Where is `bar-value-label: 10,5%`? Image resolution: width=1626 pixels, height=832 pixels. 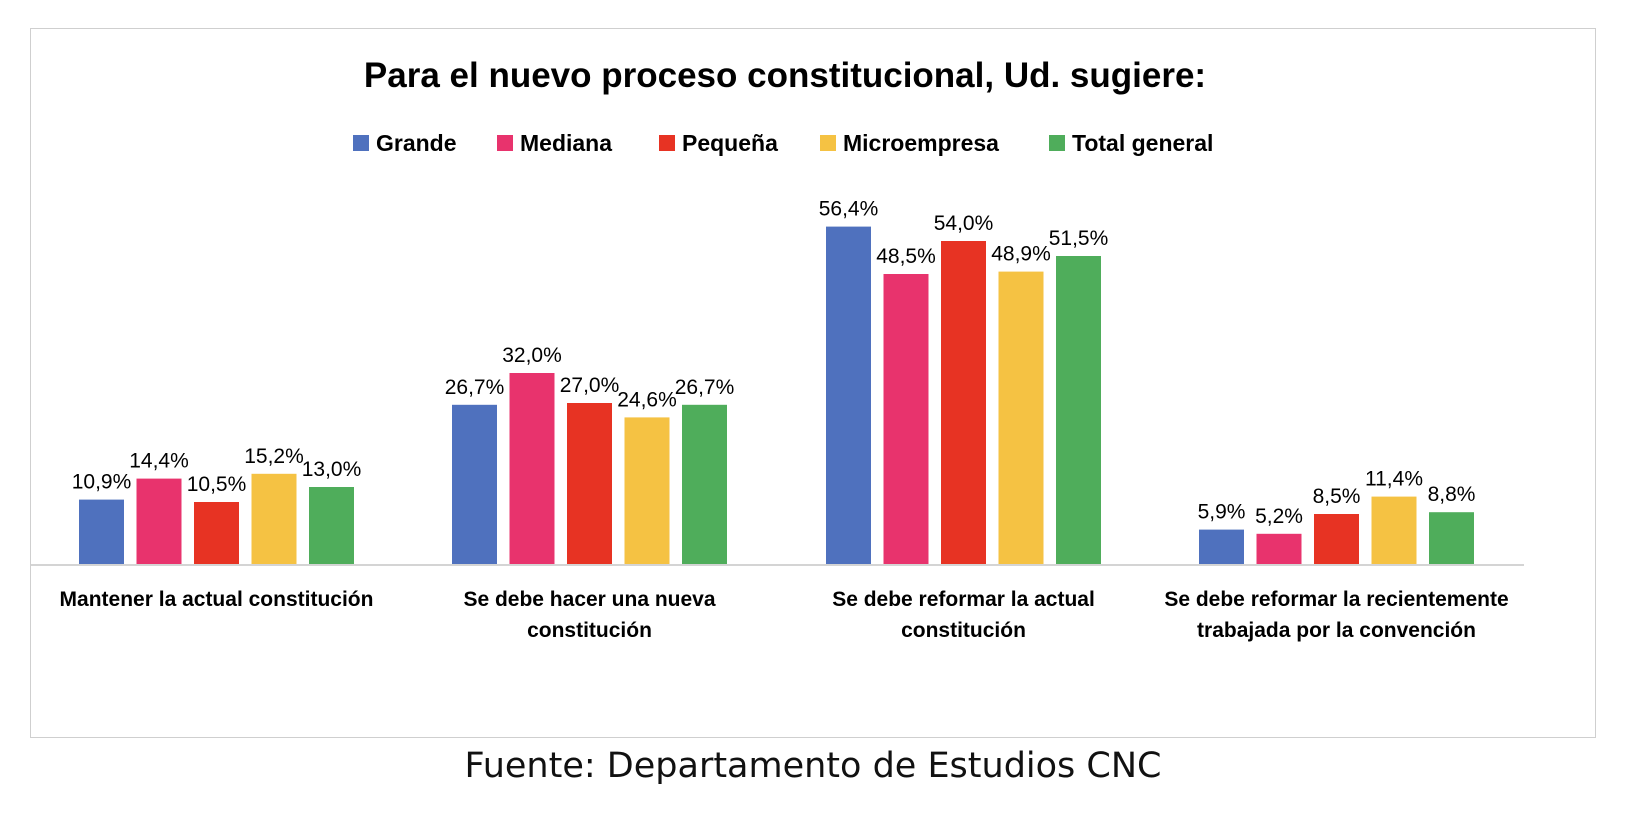 bar-value-label: 10,5% is located at coordinates (217, 484).